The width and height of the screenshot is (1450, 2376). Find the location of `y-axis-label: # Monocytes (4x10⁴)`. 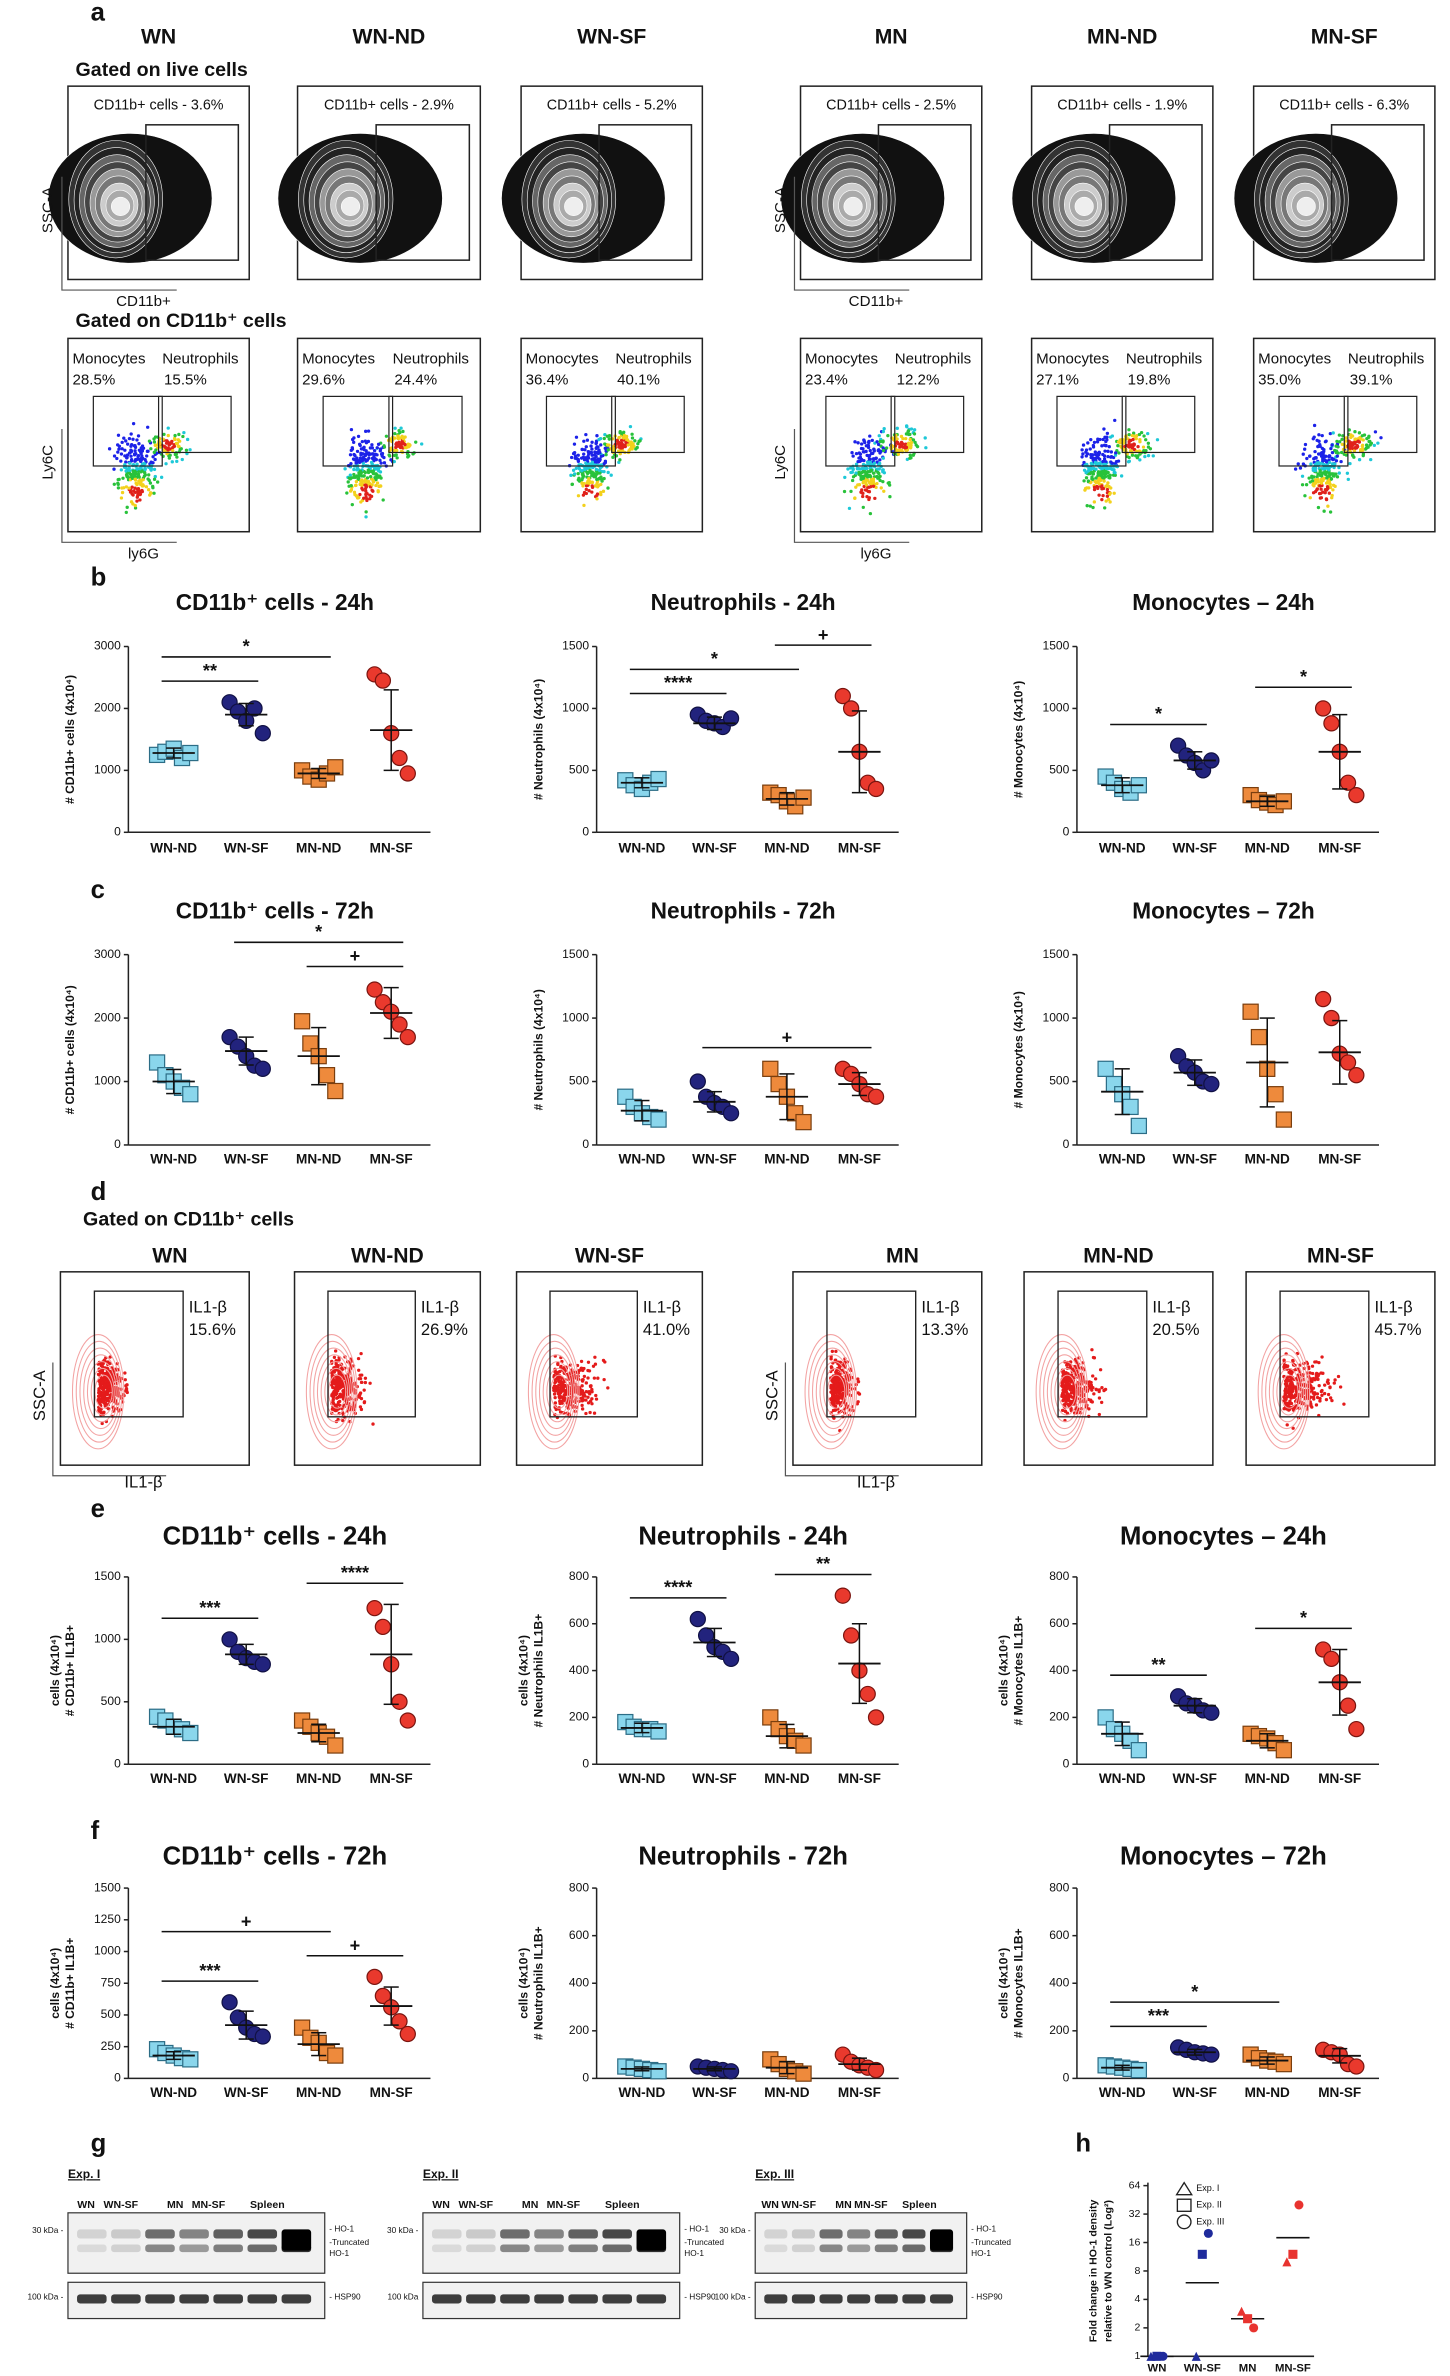

y-axis-label: # Monocytes (4x10⁴) is located at coordinates (1019, 739).